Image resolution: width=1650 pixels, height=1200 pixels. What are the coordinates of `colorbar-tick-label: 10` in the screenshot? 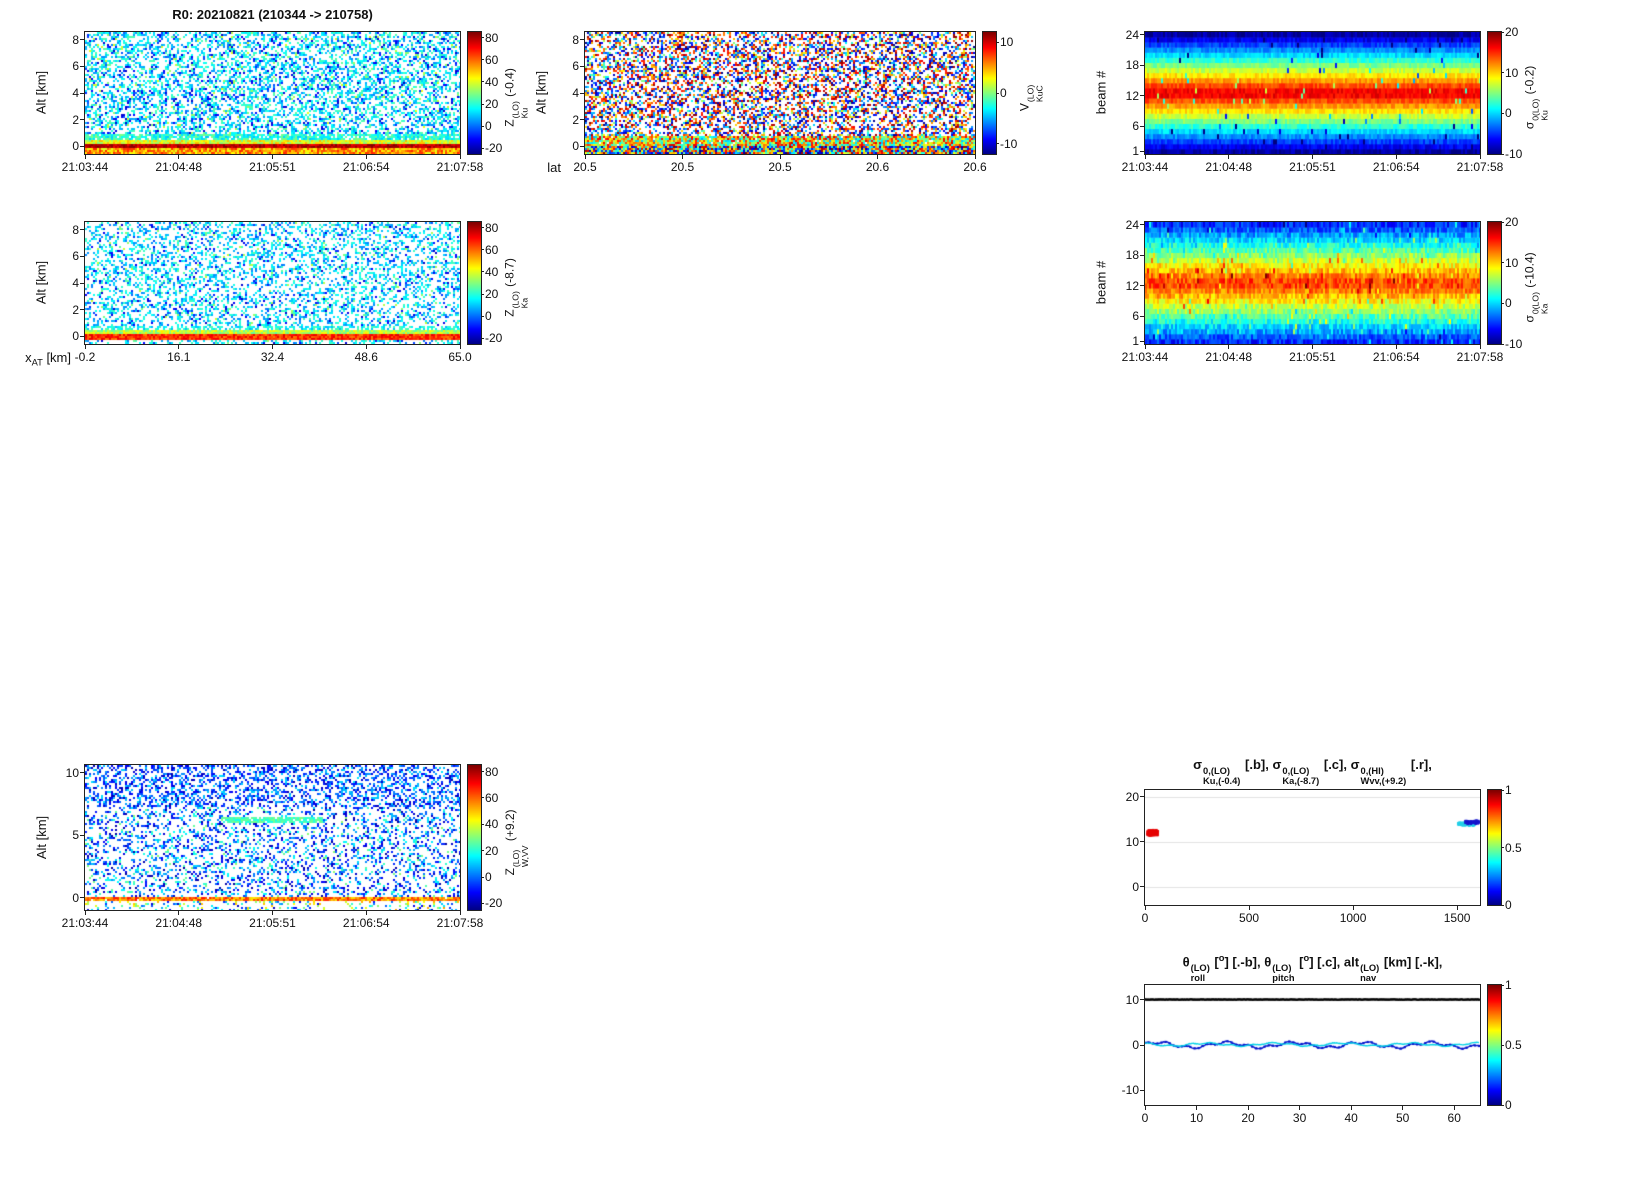 It's located at (1007, 42).